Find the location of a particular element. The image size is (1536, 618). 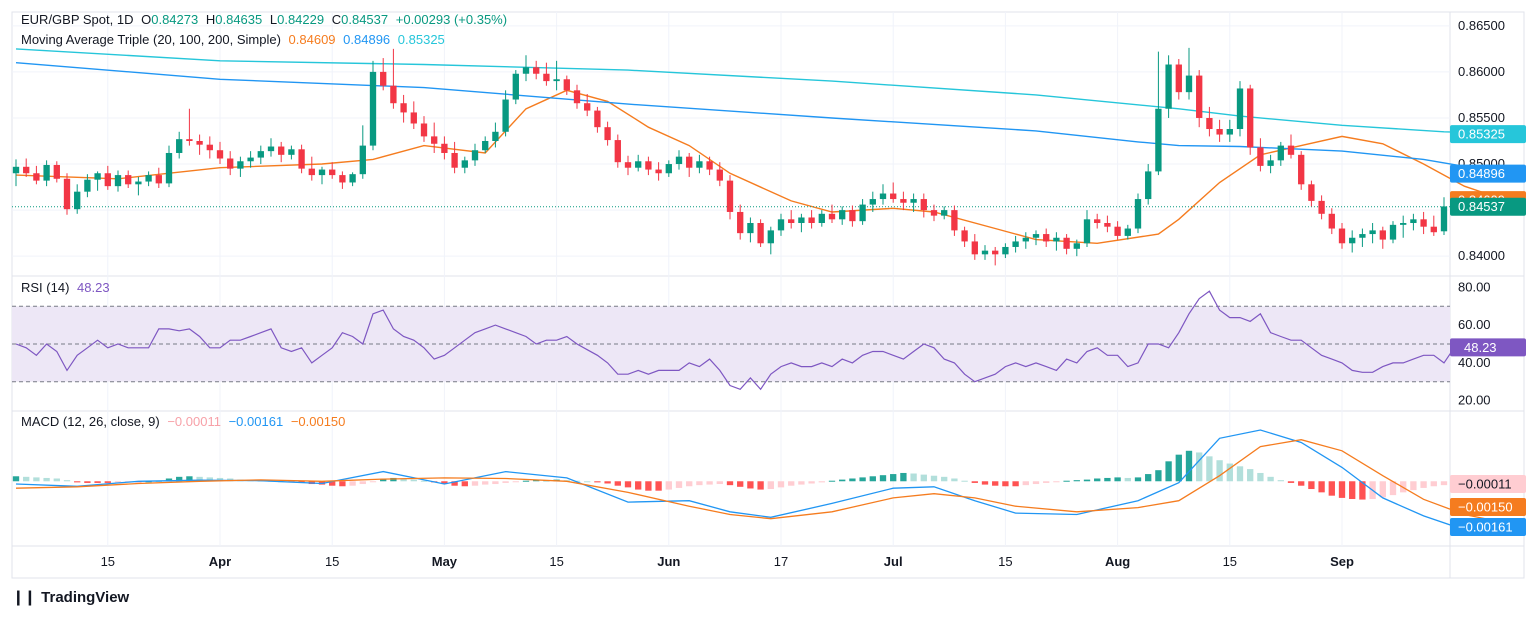

ma200-value: 0.85325 is located at coordinates (421, 39).